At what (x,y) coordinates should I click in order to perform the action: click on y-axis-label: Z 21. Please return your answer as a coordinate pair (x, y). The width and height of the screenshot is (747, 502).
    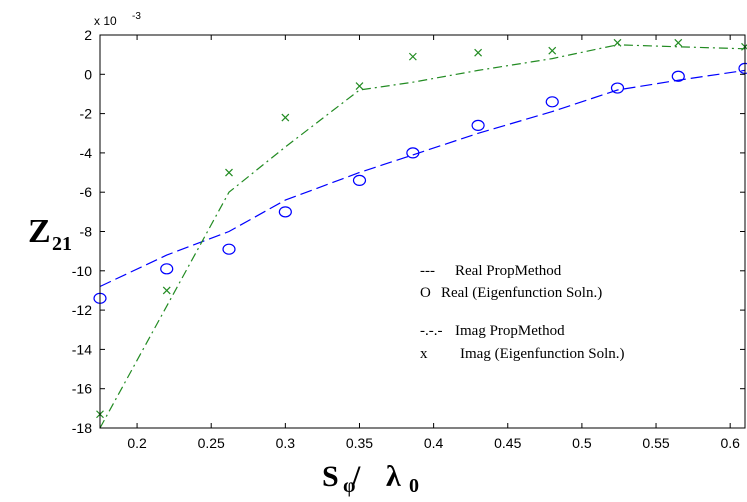
    Looking at the image, I should click on (50, 234).